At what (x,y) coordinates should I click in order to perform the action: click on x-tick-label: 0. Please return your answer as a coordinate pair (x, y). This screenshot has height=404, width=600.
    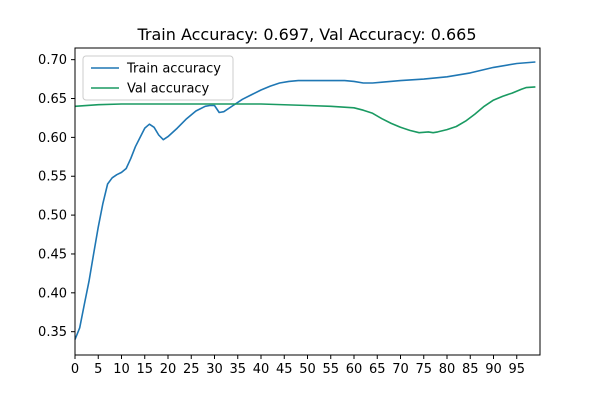
    Looking at the image, I should click on (75, 369).